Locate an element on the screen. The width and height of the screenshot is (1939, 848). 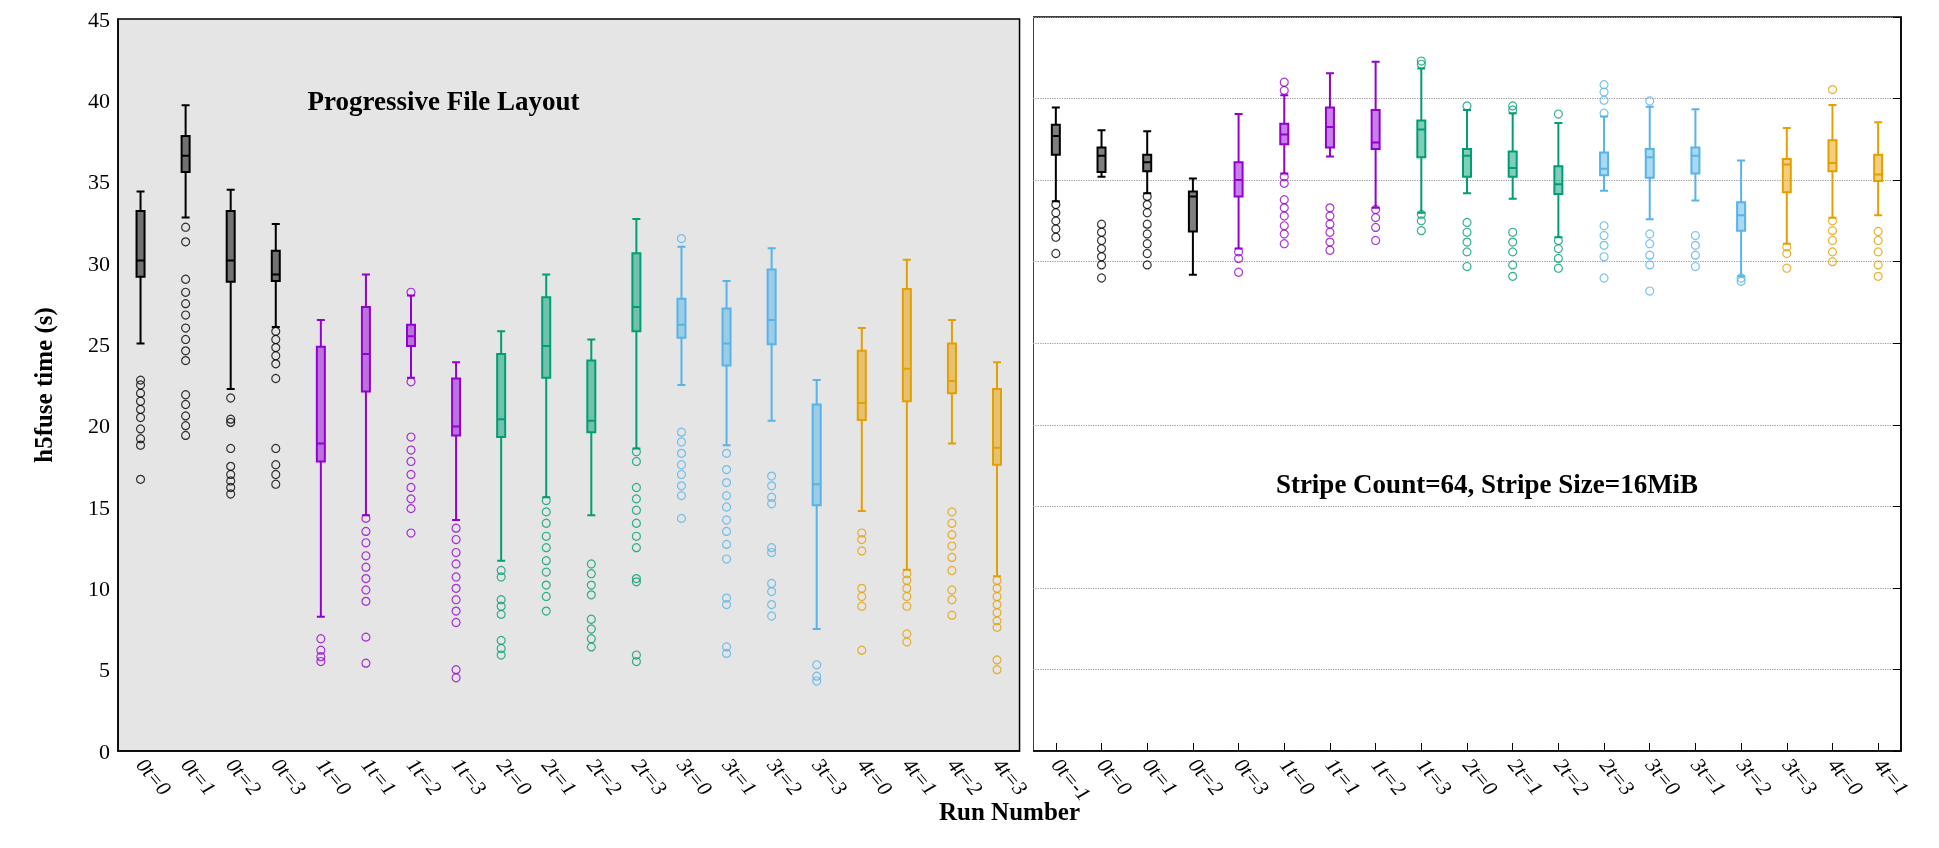
y-tick-label: 10 is located at coordinates (99, 588).